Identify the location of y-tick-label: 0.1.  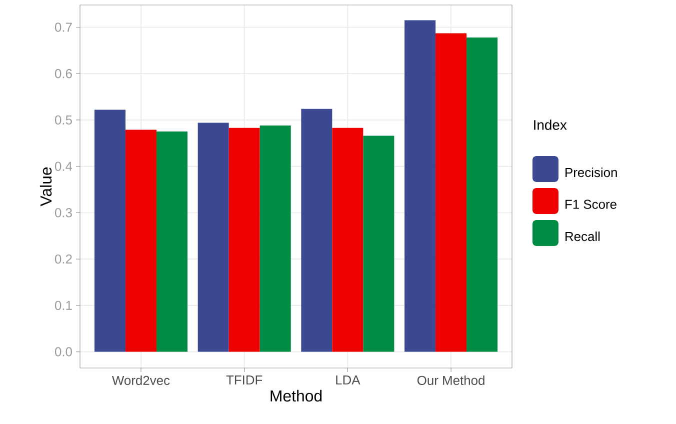
(63, 305).